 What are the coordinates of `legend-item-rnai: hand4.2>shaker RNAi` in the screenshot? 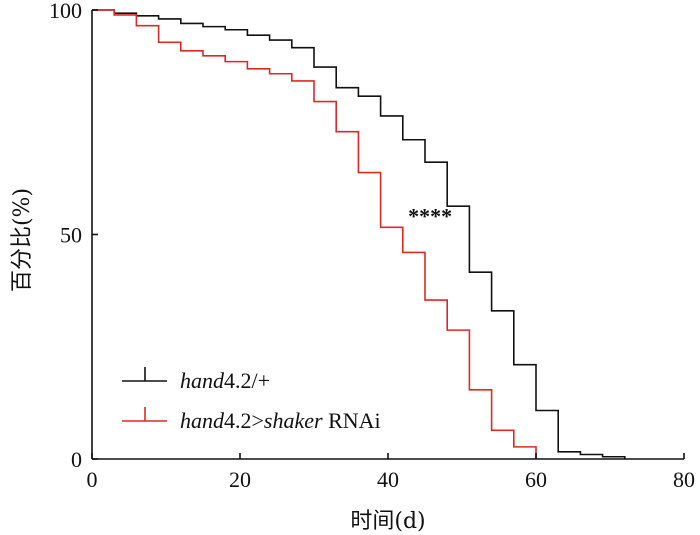 It's located at (251, 420).